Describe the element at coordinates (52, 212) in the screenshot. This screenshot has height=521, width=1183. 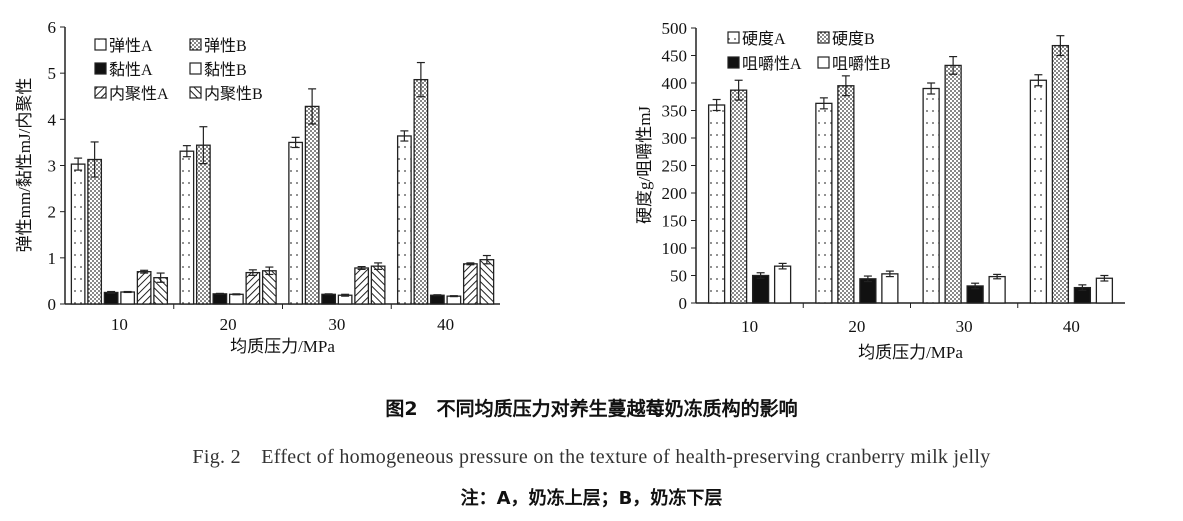
I see `y-tick-label: 2` at that location.